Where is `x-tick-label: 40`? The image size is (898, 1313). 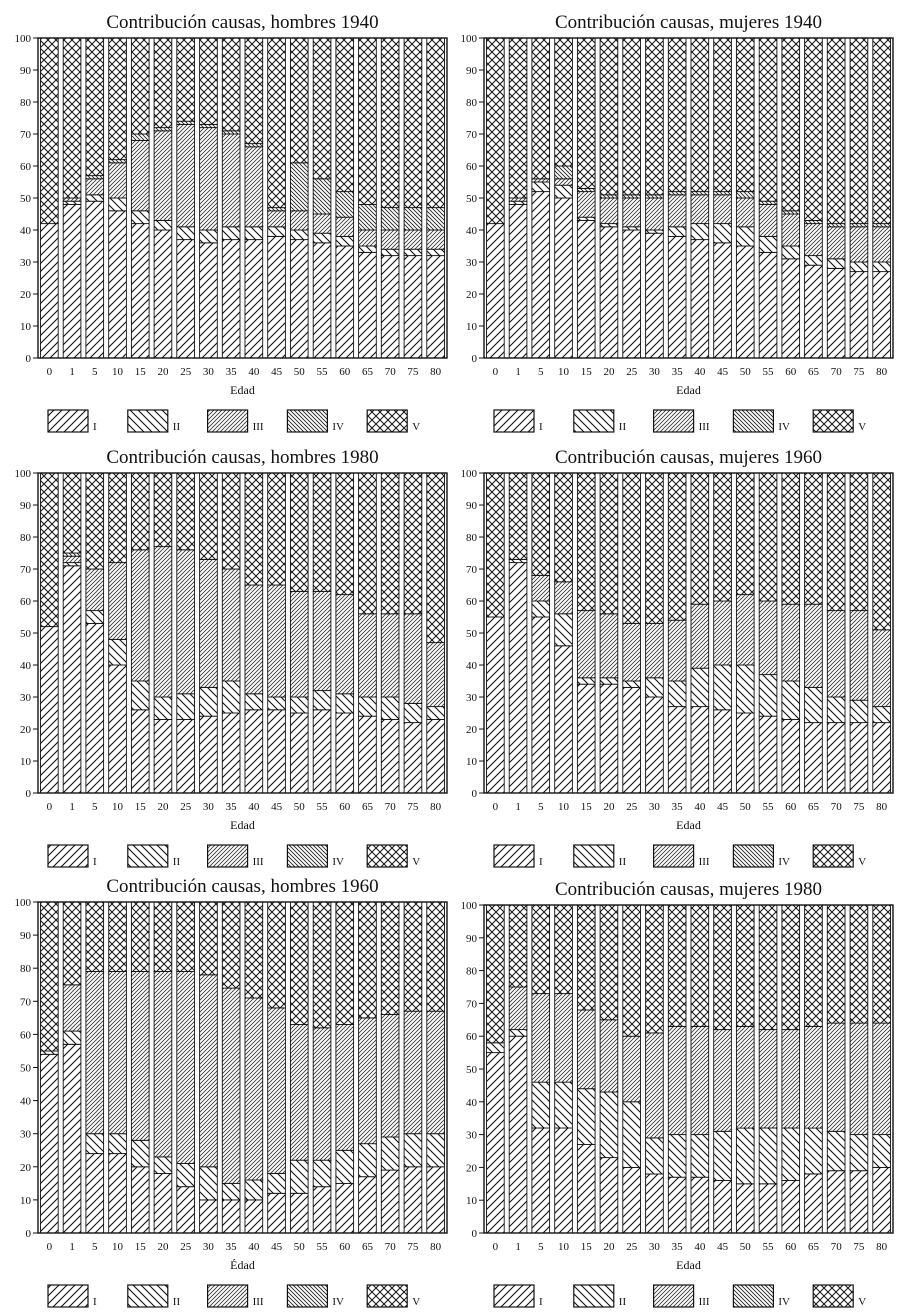
x-tick-label: 40 is located at coordinates (254, 1247).